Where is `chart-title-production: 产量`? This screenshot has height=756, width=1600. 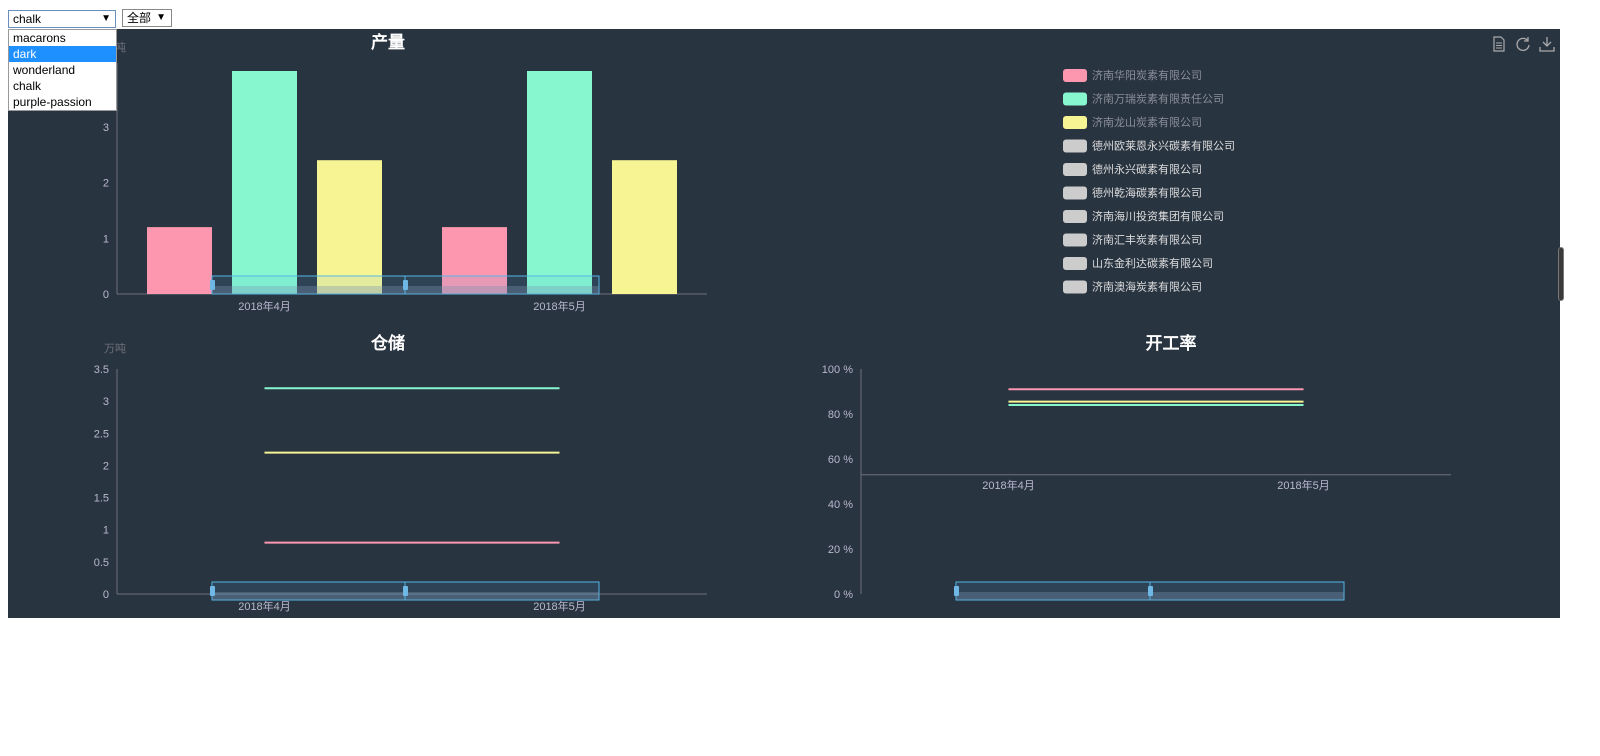 chart-title-production: 产量 is located at coordinates (388, 42).